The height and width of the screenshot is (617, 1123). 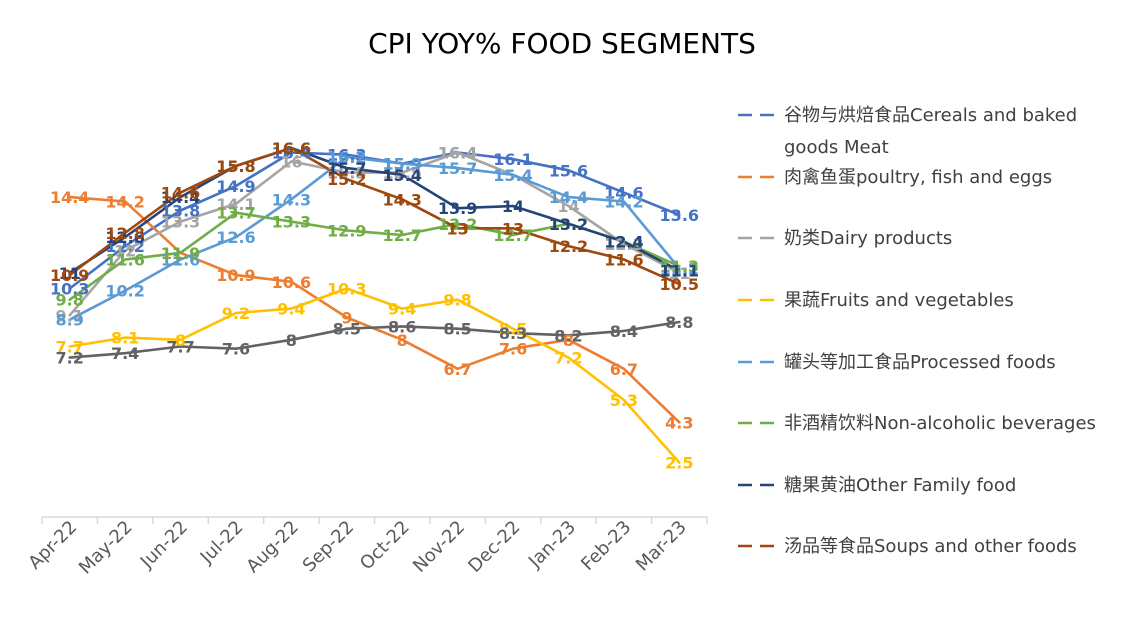 I want to click on legend-label: 汤品等食品Soups and other foods, so click(x=930, y=546).